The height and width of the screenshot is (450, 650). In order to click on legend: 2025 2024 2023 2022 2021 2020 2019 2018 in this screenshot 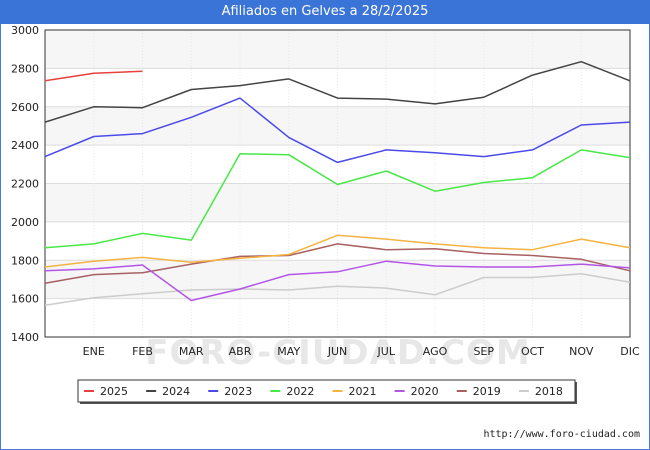, I will do `click(327, 391)`.